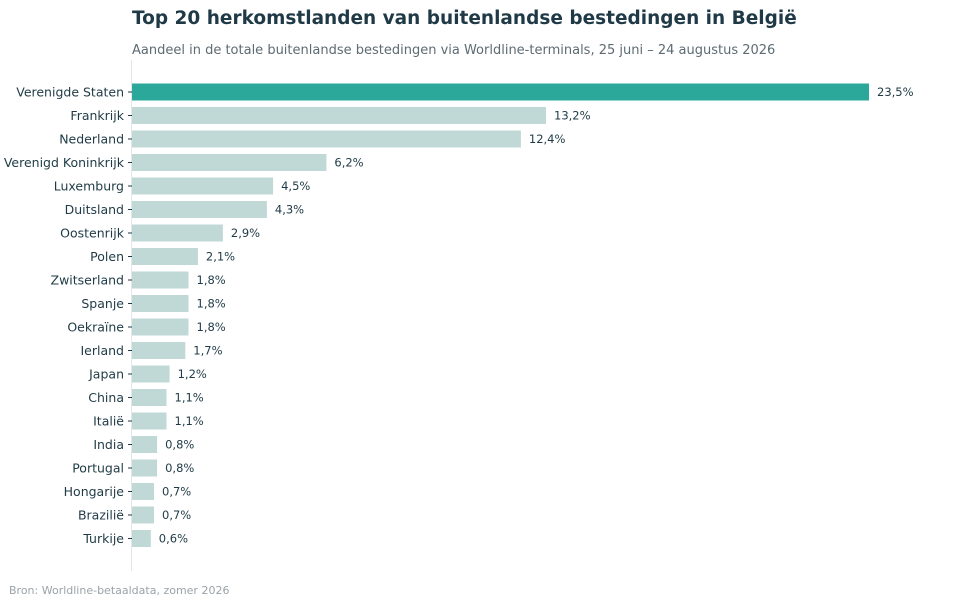 This screenshot has height=601, width=960. I want to click on value-label-3: 12,4%, so click(547, 139).